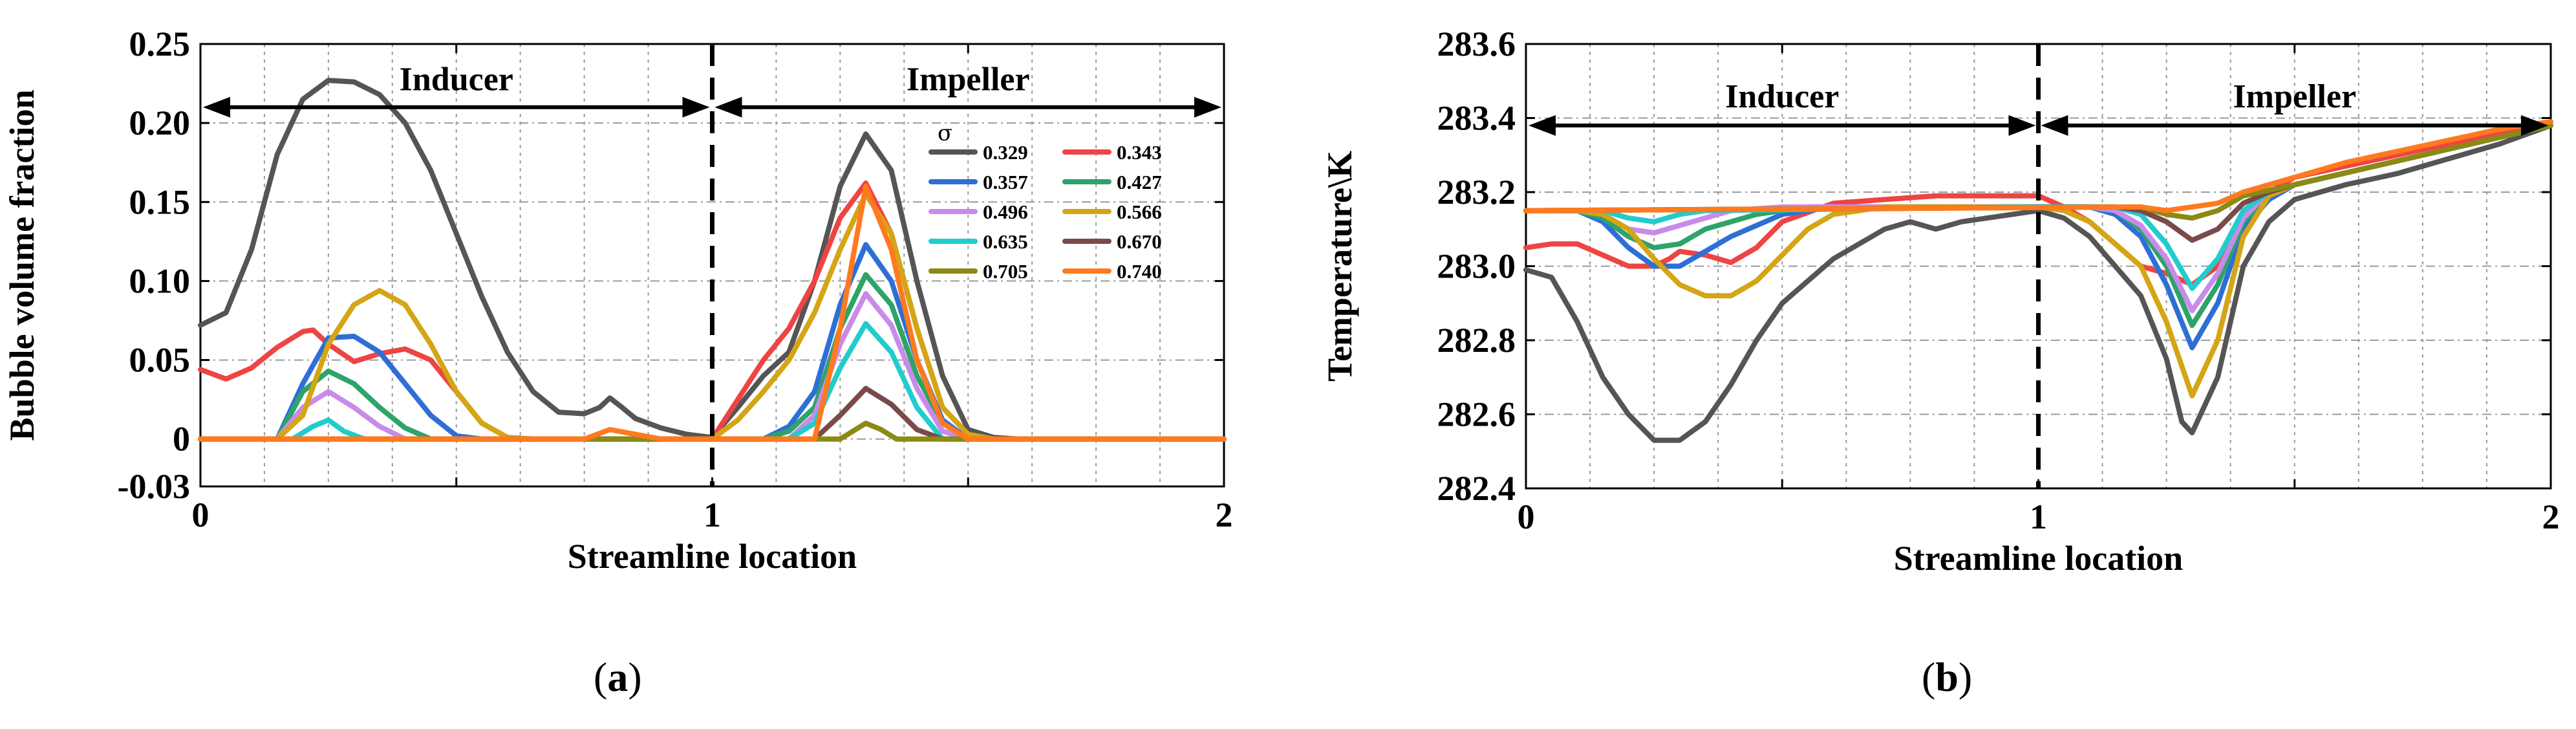 This screenshot has height=729, width=2576. What do you see at coordinates (1477, 192) in the screenshot?
I see `chart-b-y-tick-label: 283.2` at bounding box center [1477, 192].